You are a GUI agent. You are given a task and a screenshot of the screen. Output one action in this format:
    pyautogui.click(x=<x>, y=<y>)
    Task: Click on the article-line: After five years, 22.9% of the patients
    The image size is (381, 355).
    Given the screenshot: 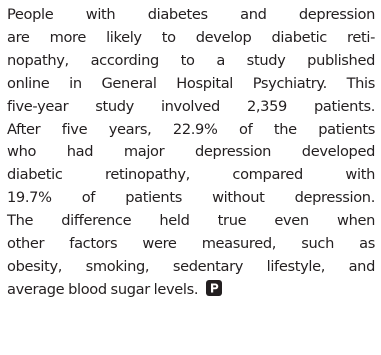 What is the action you would take?
    pyautogui.click(x=191, y=129)
    